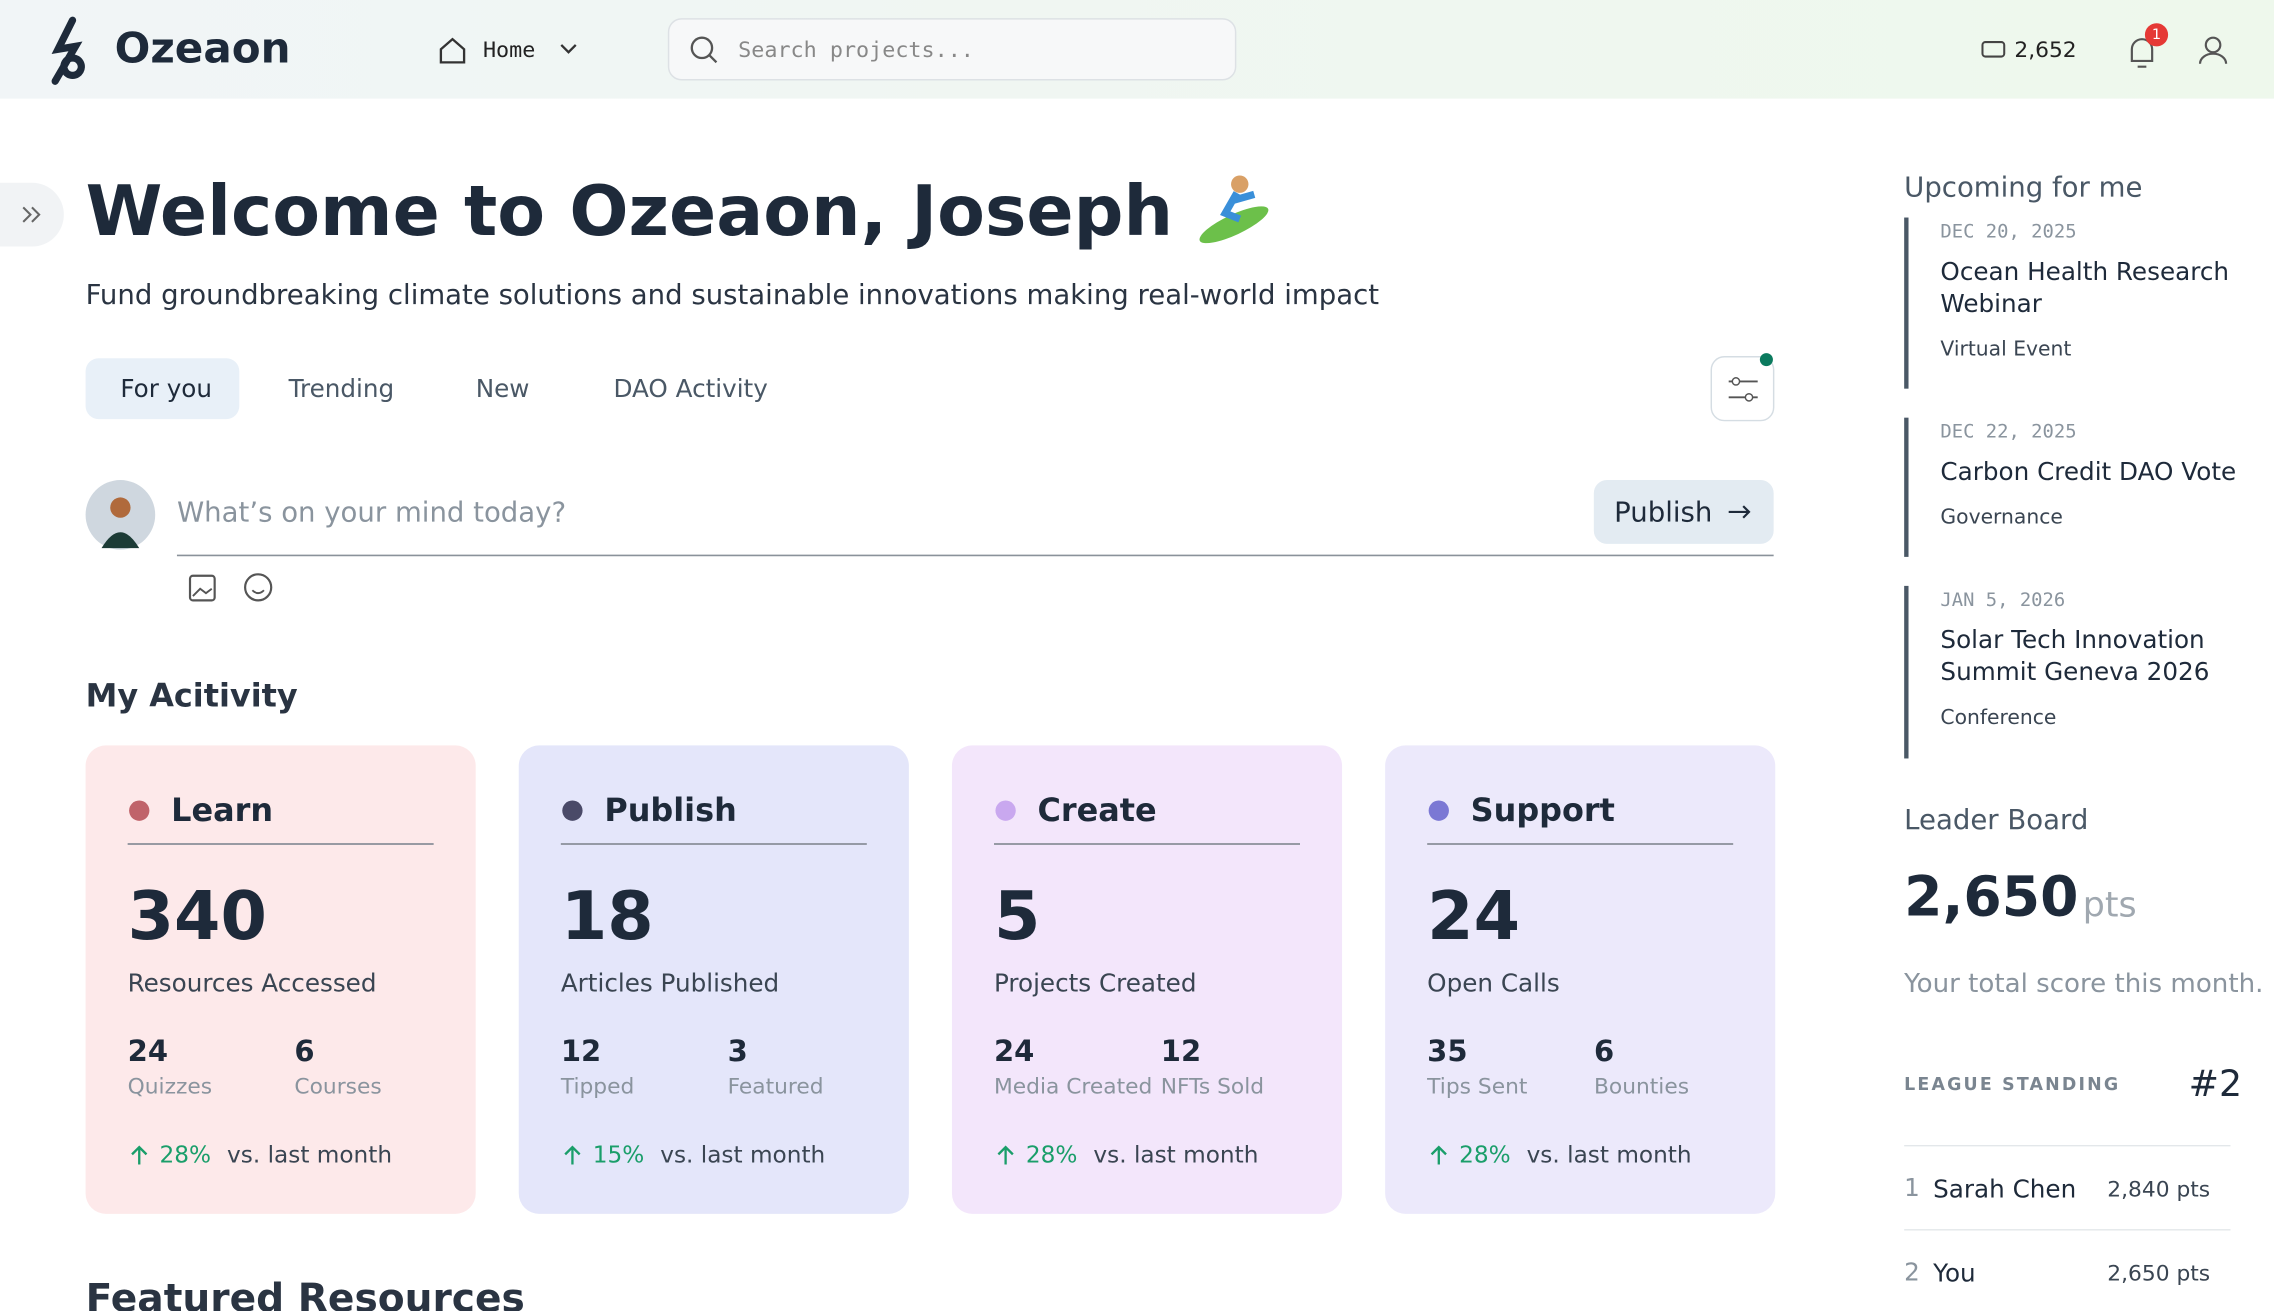 This screenshot has height=1311, width=2274. I want to click on stat-label: NFTs Sold, so click(1212, 1087).